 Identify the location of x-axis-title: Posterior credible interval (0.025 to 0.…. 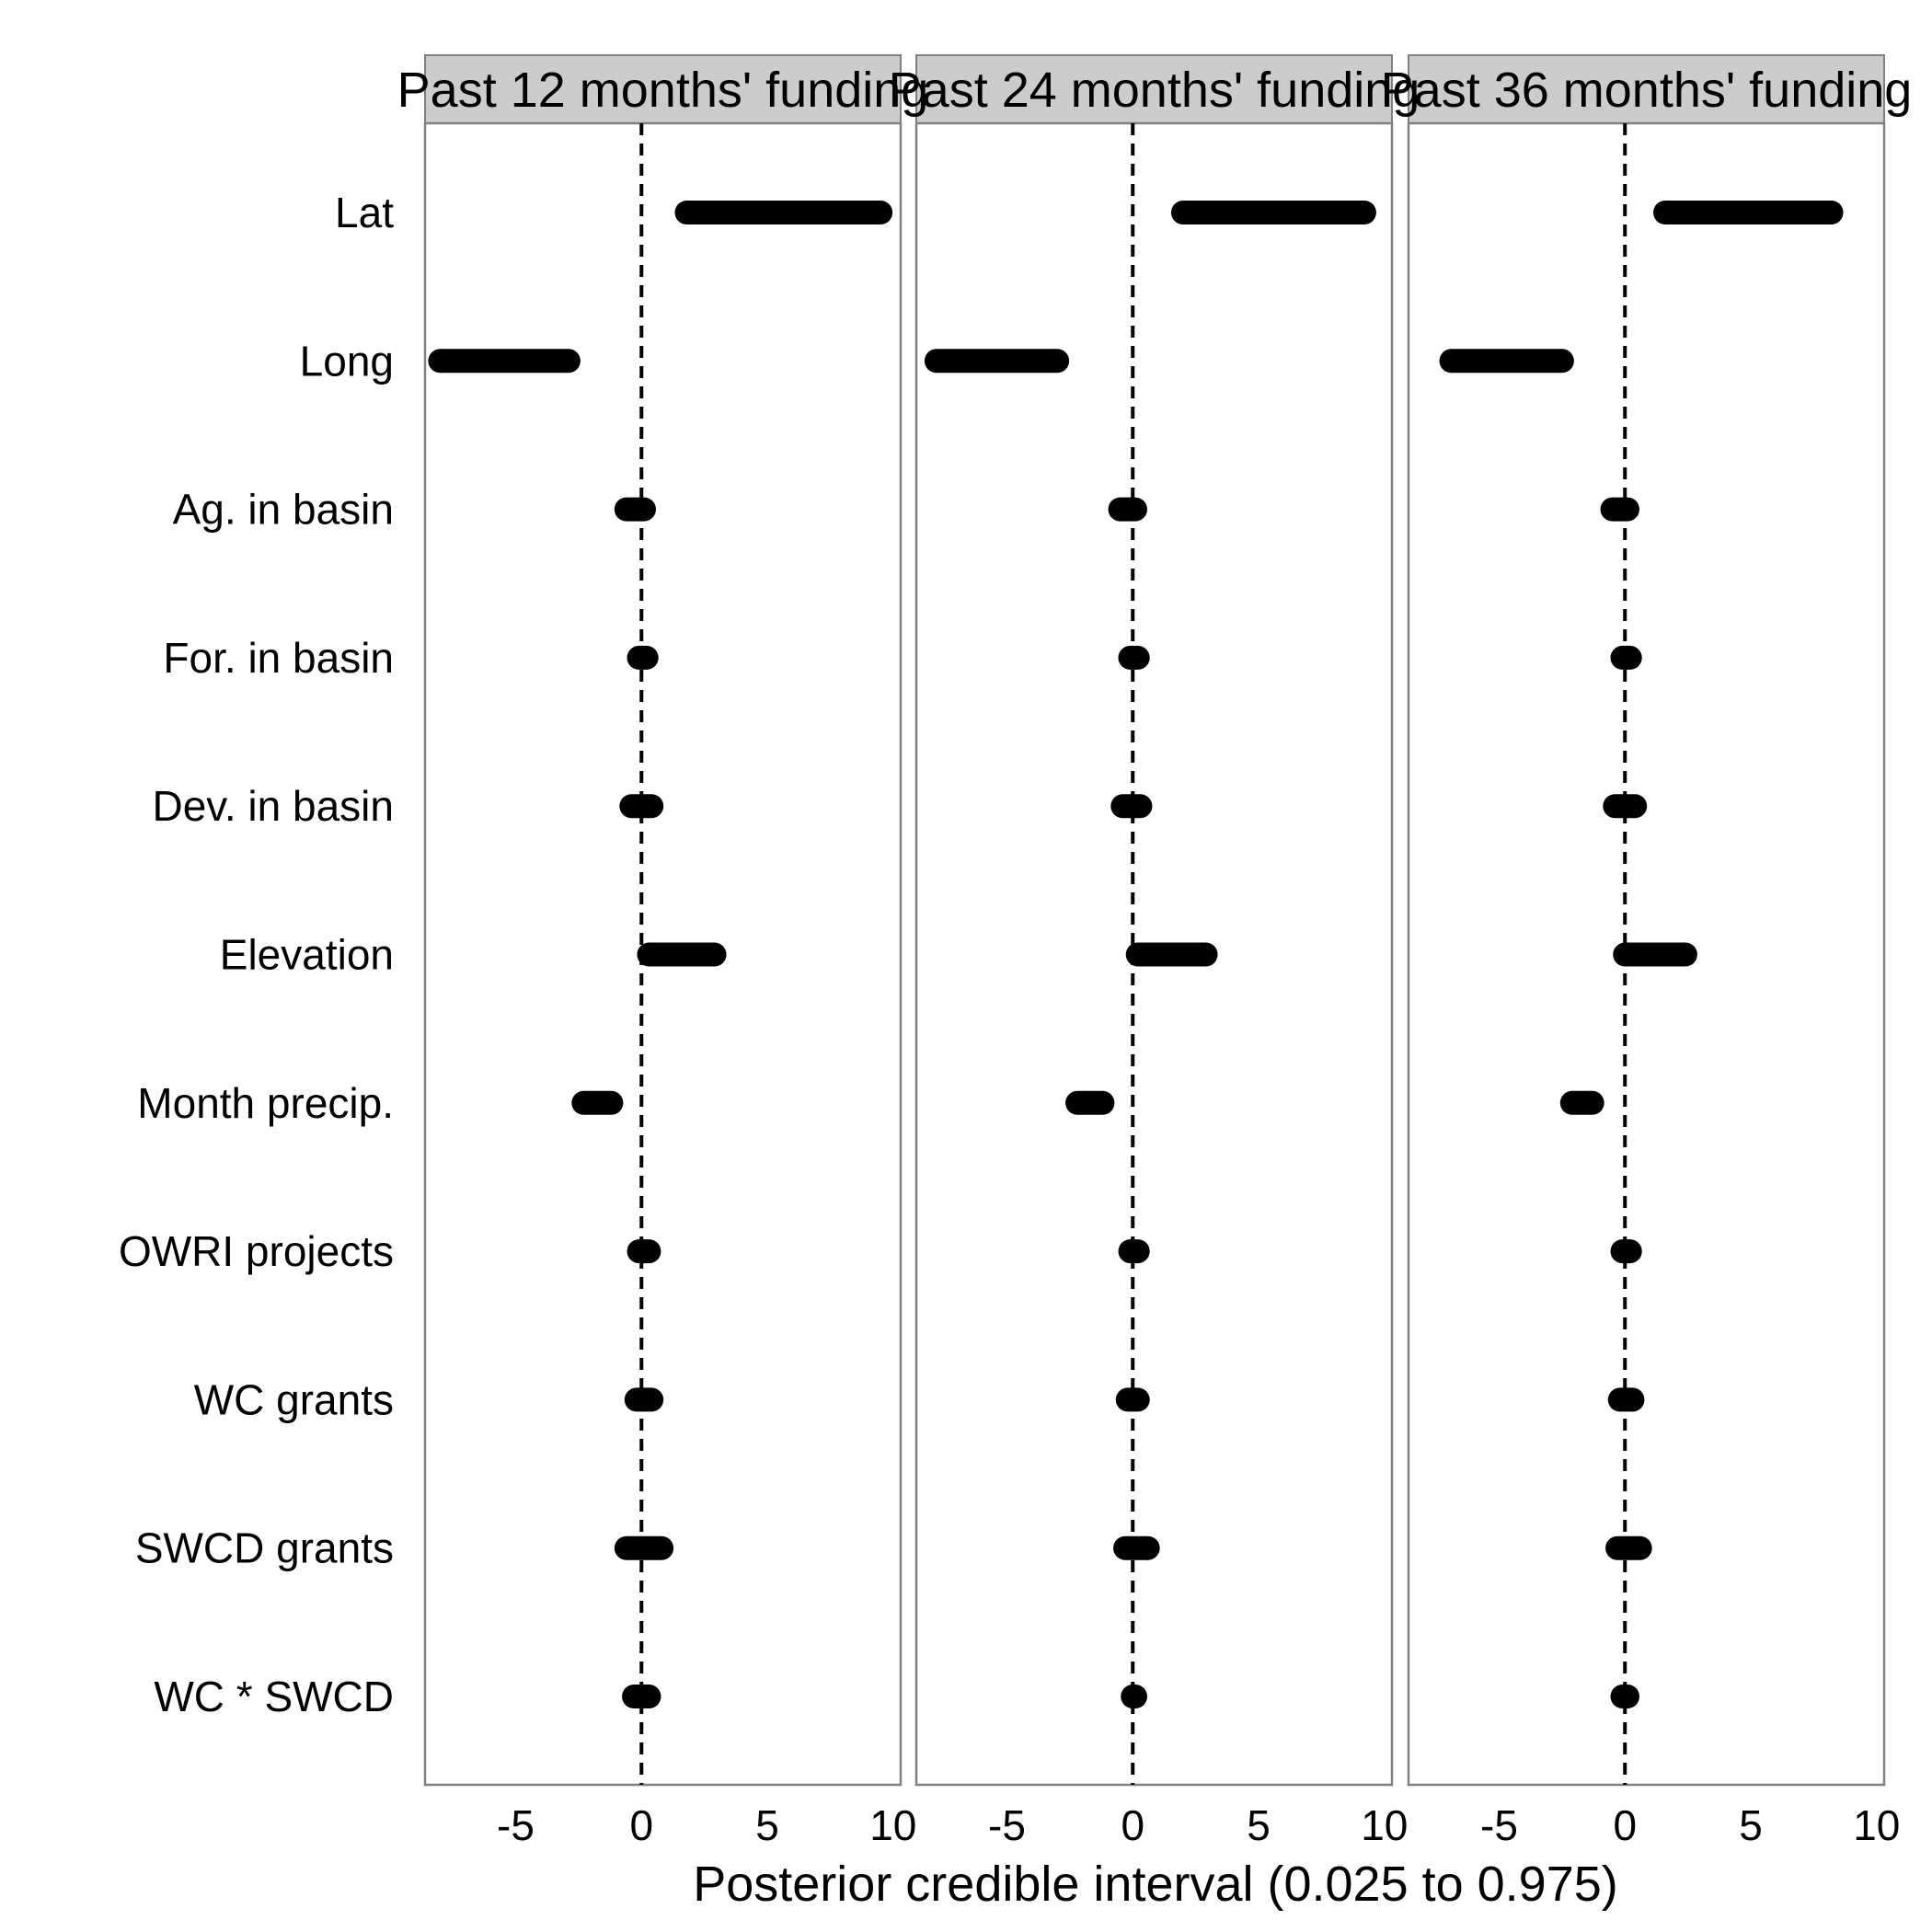
(1155, 1884).